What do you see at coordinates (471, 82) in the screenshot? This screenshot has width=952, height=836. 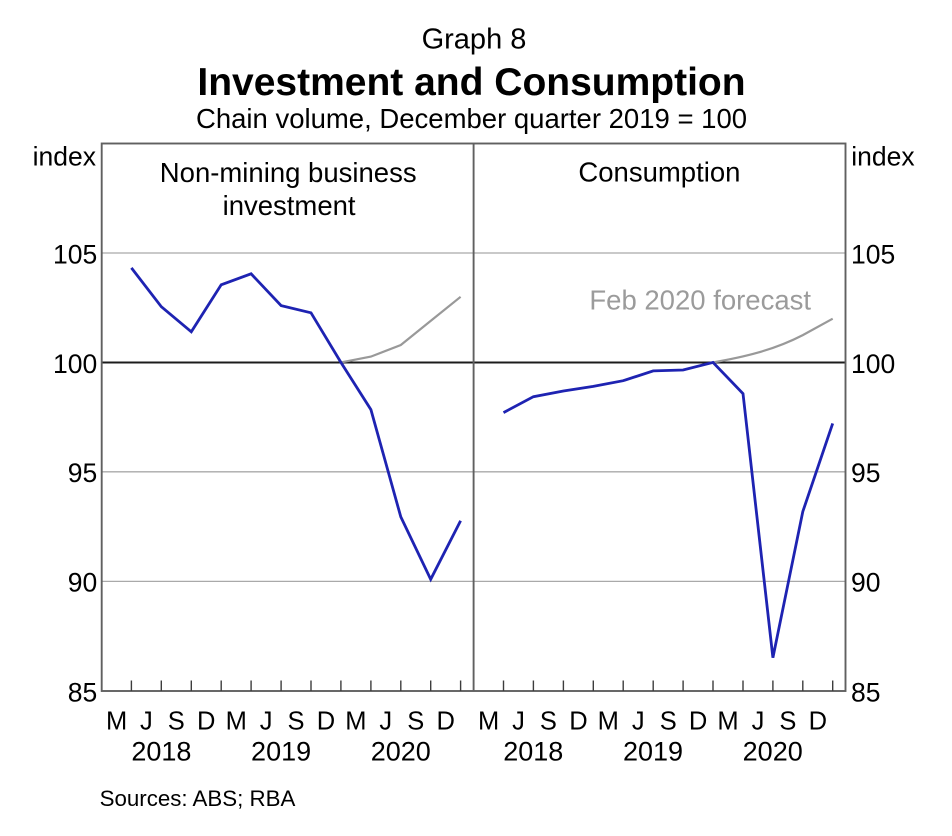 I see `svg-text: Investment and Consumption` at bounding box center [471, 82].